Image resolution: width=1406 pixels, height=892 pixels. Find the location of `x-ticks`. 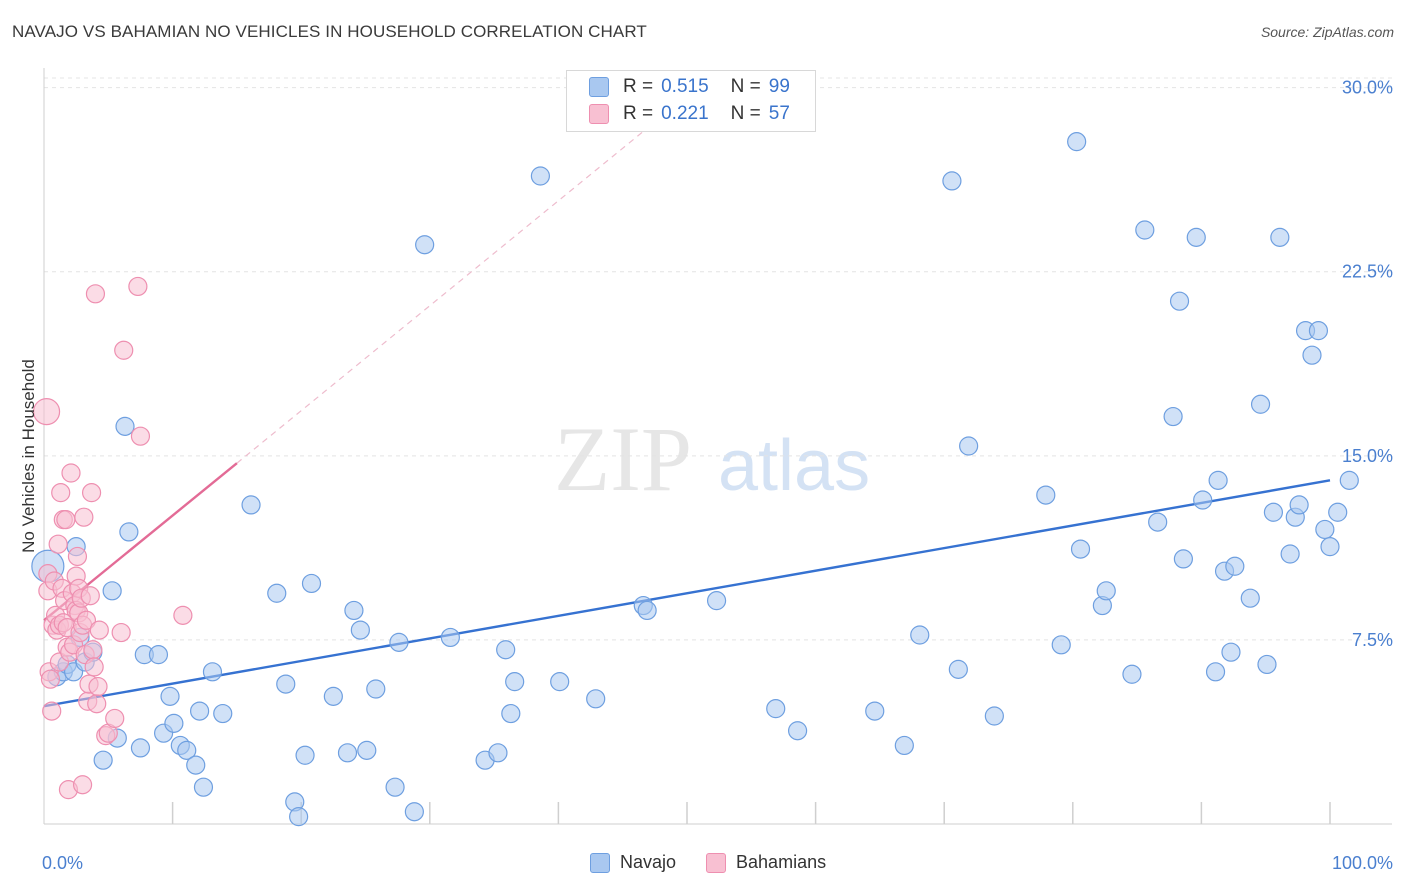

x-ticks is located at coordinates (751, 813).